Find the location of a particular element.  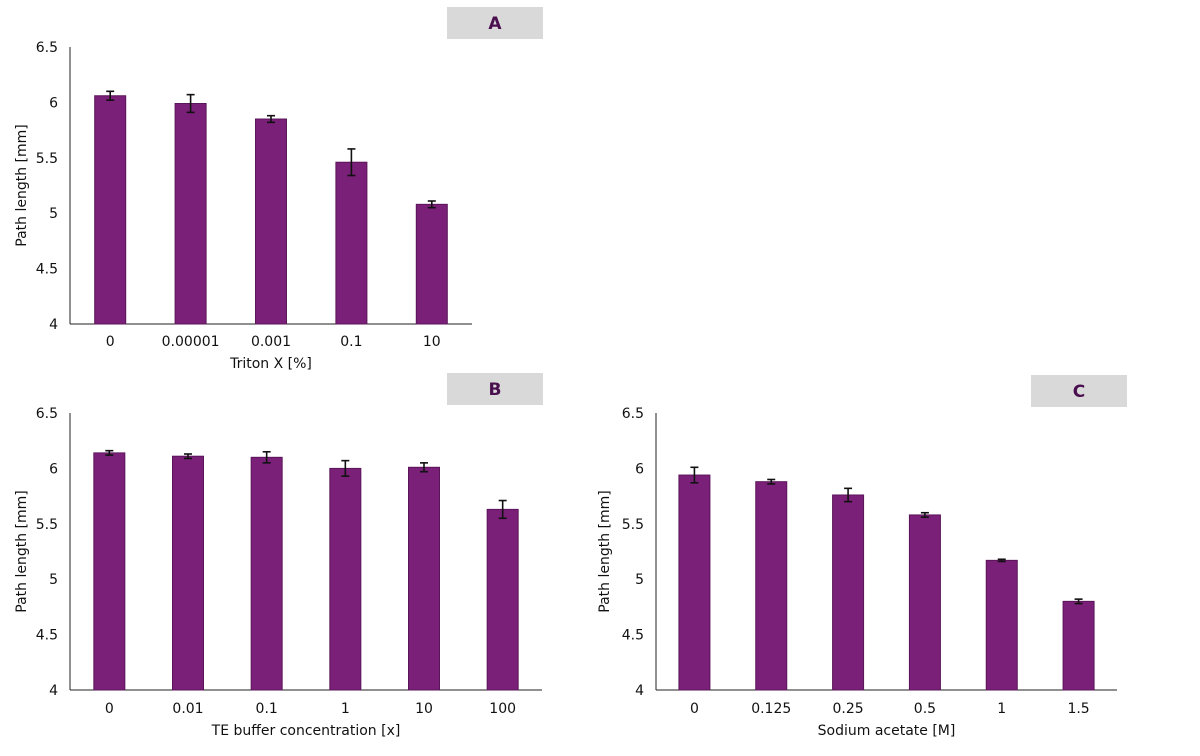

x-axis-title: TE buffer concentration [x] is located at coordinates (306, 731).